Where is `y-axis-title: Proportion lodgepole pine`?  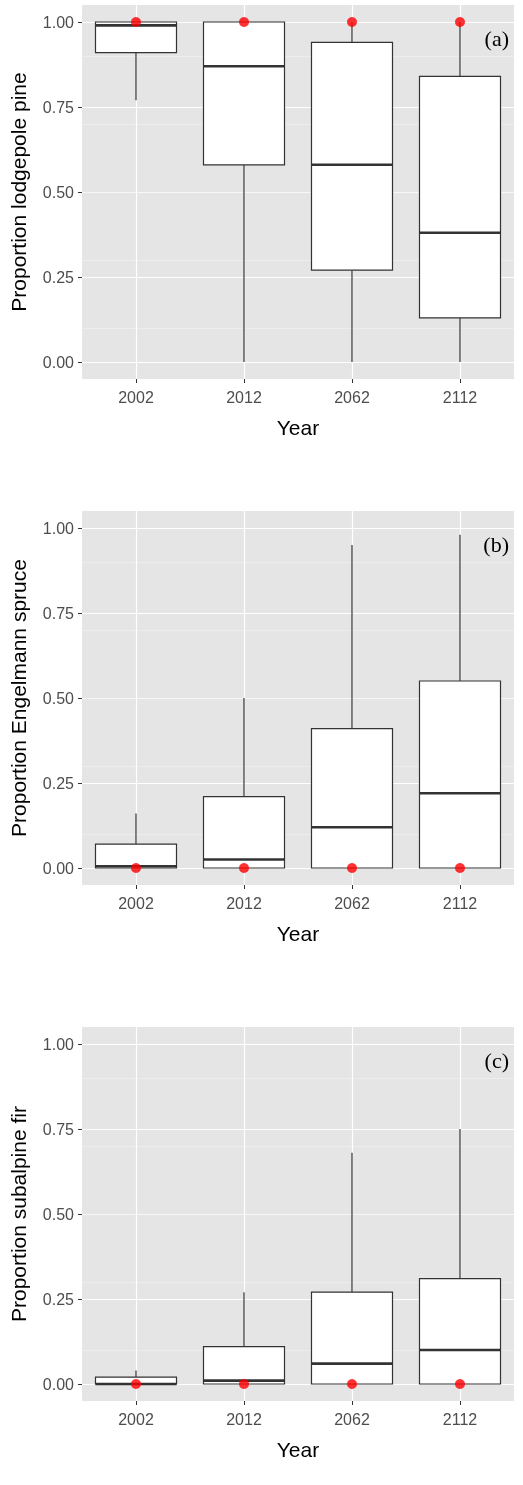
y-axis-title: Proportion lodgepole pine is located at coordinates (18, 192).